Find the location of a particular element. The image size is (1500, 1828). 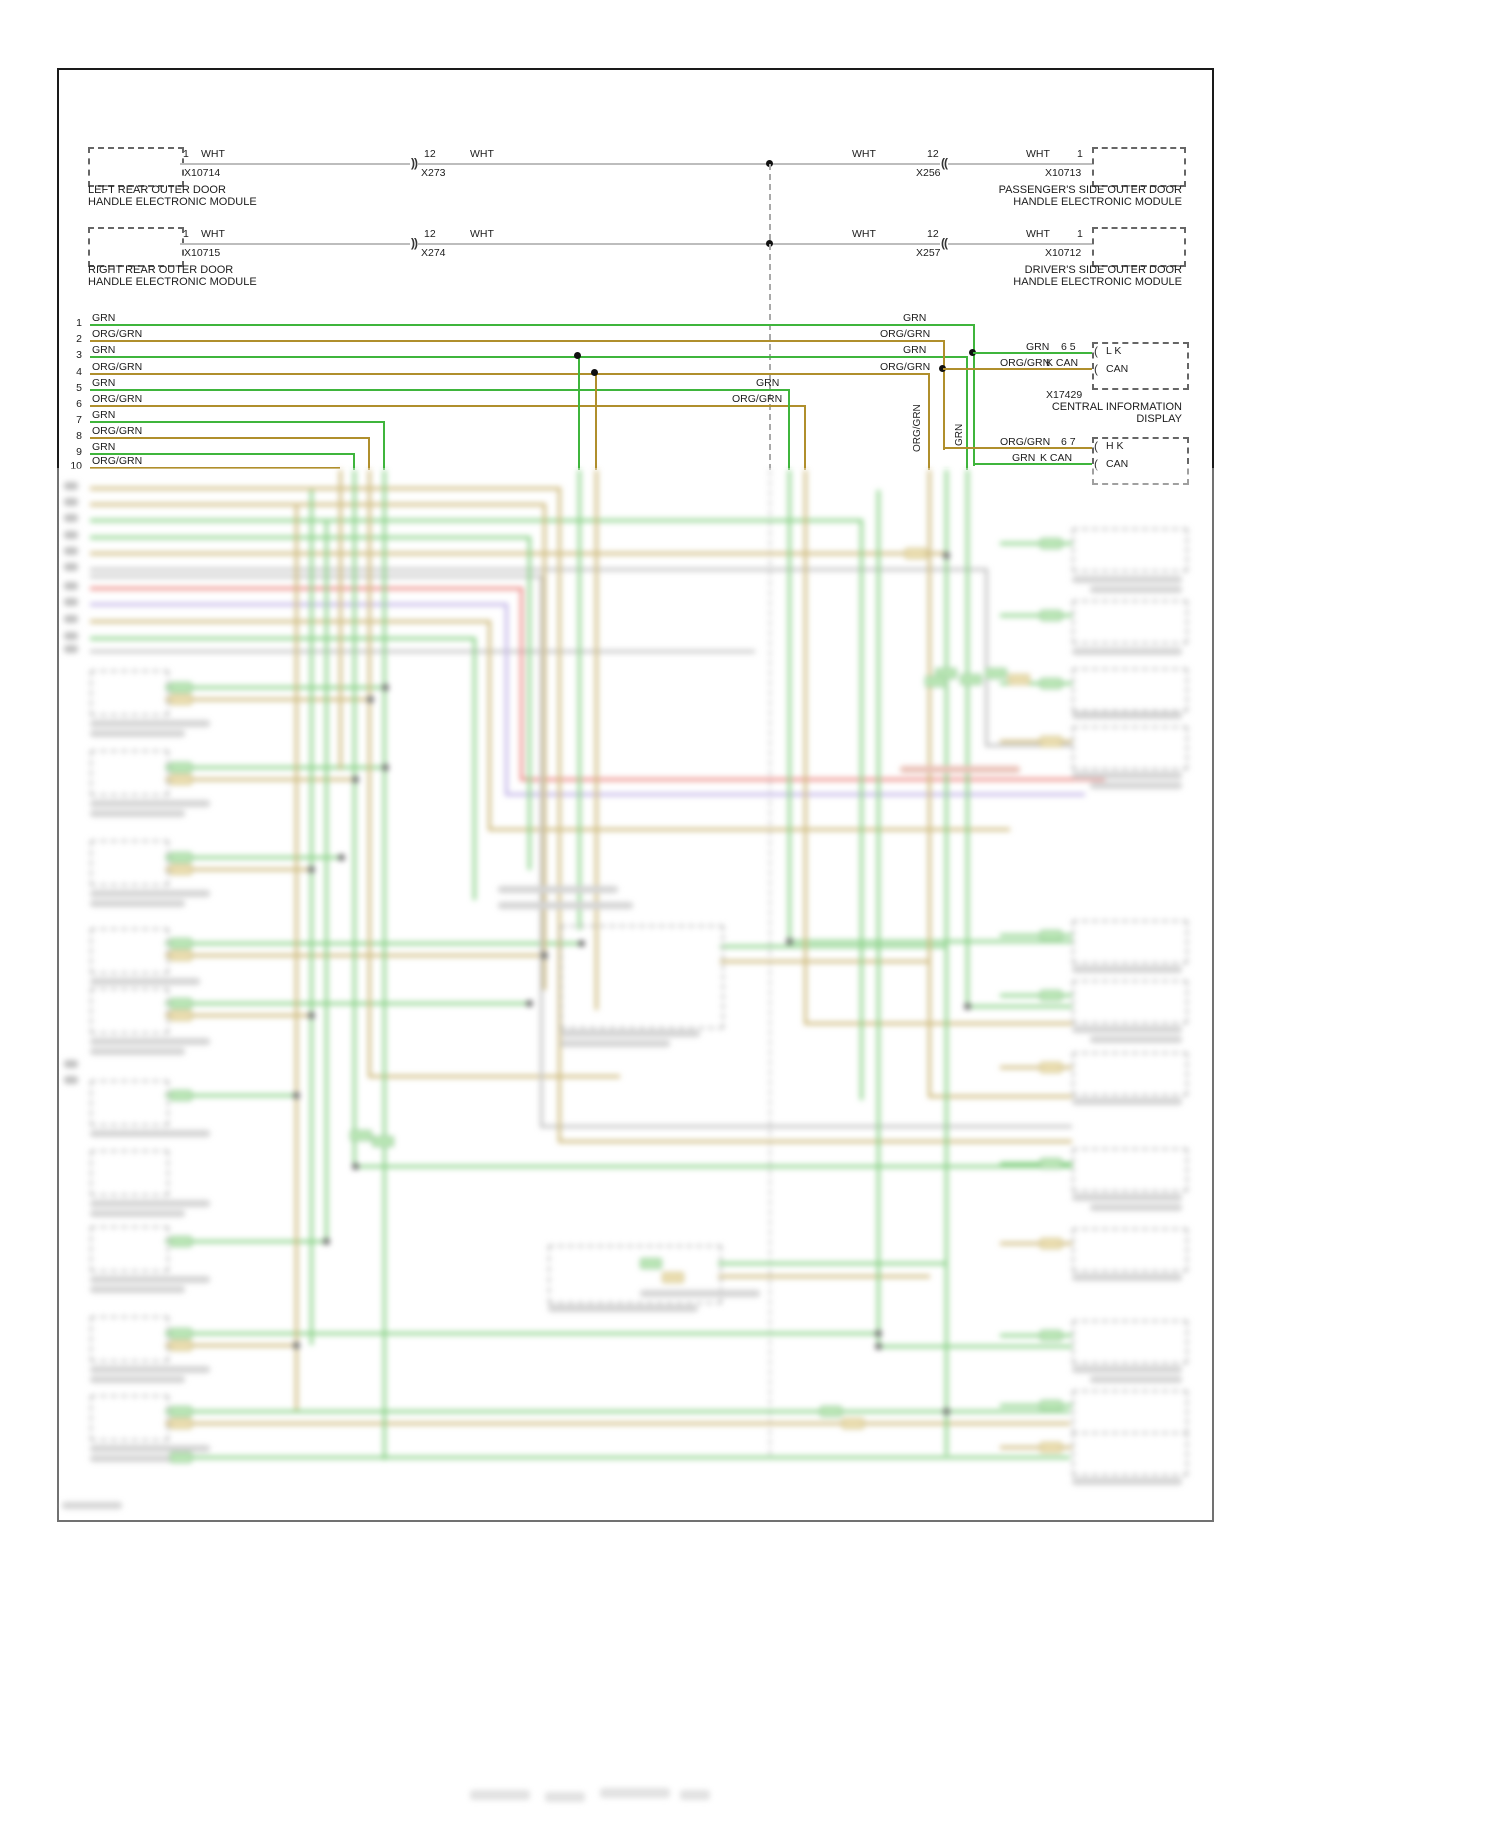

module-name: CENTRAL INFORMATION is located at coordinates (1116, 407).